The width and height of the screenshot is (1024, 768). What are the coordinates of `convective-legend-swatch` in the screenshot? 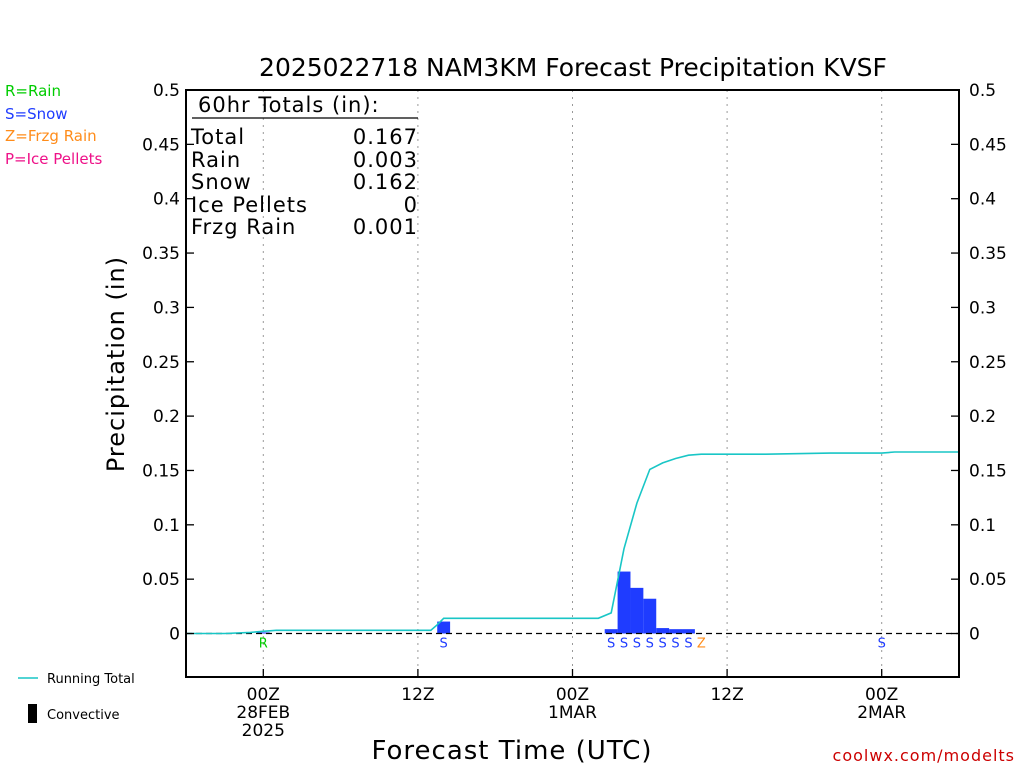 It's located at (32, 713).